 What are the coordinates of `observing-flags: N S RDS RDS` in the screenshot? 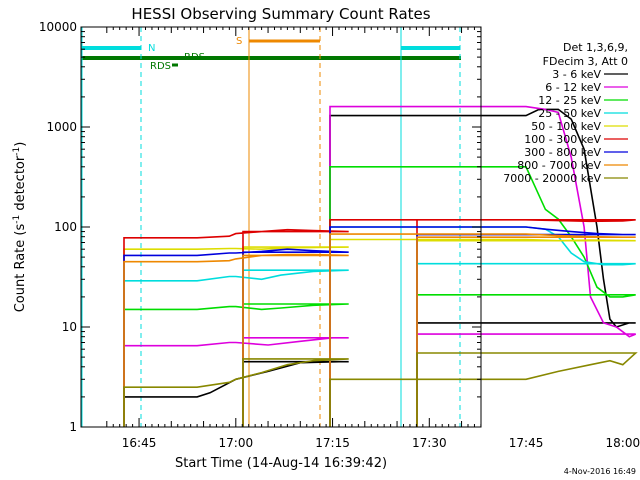 It's located at (271, 54).